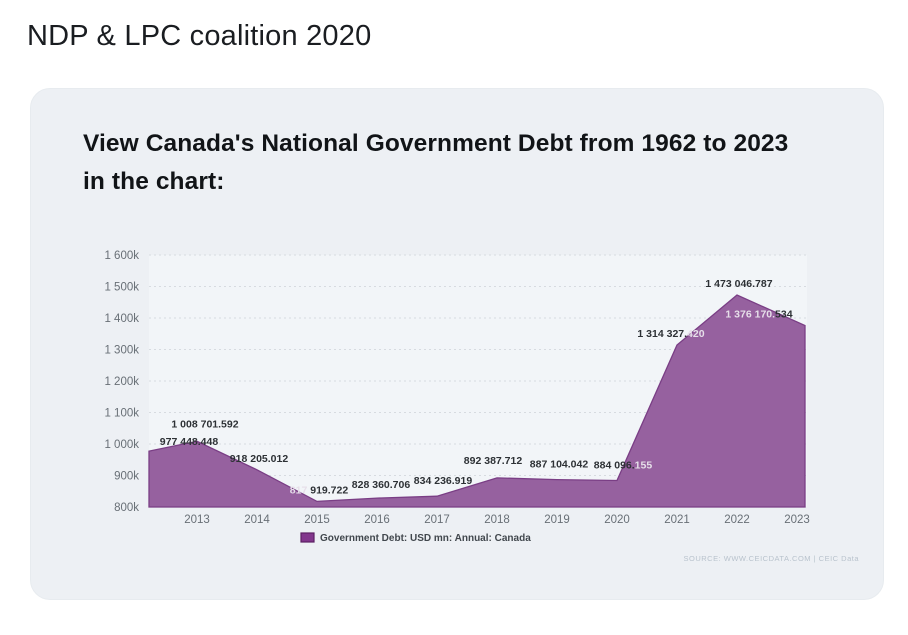 The height and width of the screenshot is (635, 908). Describe the element at coordinates (377, 520) in the screenshot. I see `svg-text: 2016` at that location.